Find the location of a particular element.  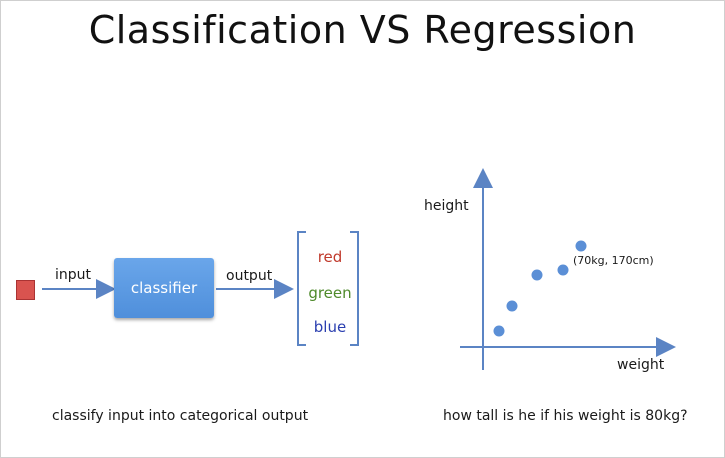

category-green: green is located at coordinates (330, 293).